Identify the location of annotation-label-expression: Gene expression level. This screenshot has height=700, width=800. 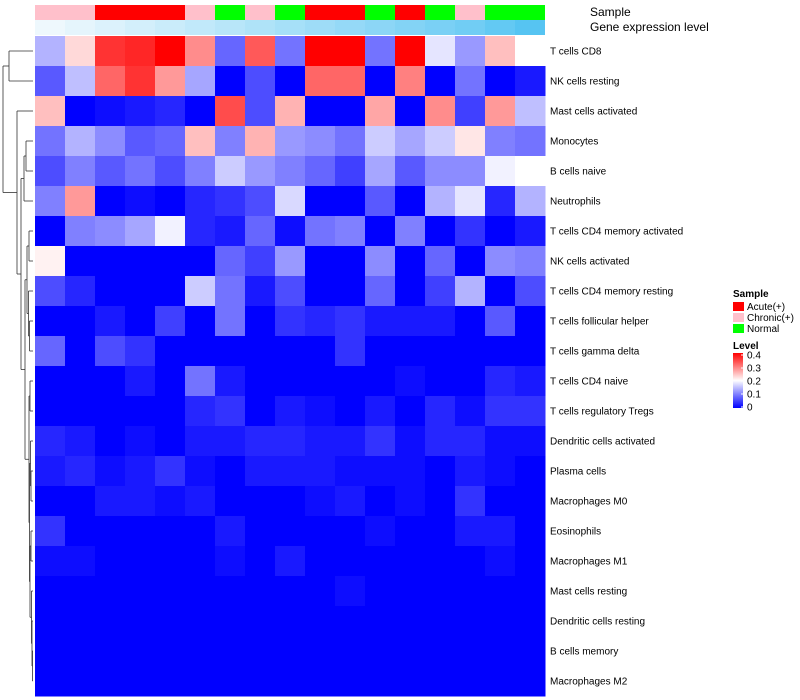
(649, 27).